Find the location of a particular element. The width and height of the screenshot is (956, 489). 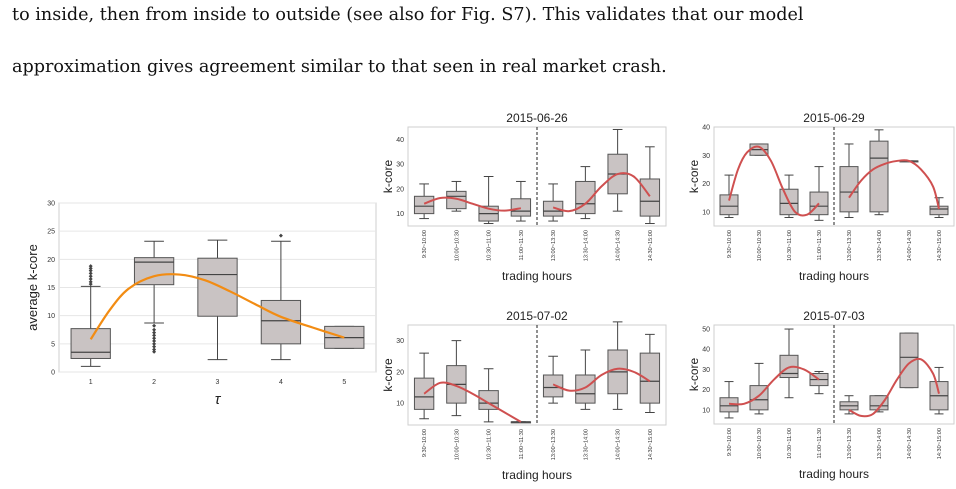

chart-title: 2015-06-26 is located at coordinates (537, 118).